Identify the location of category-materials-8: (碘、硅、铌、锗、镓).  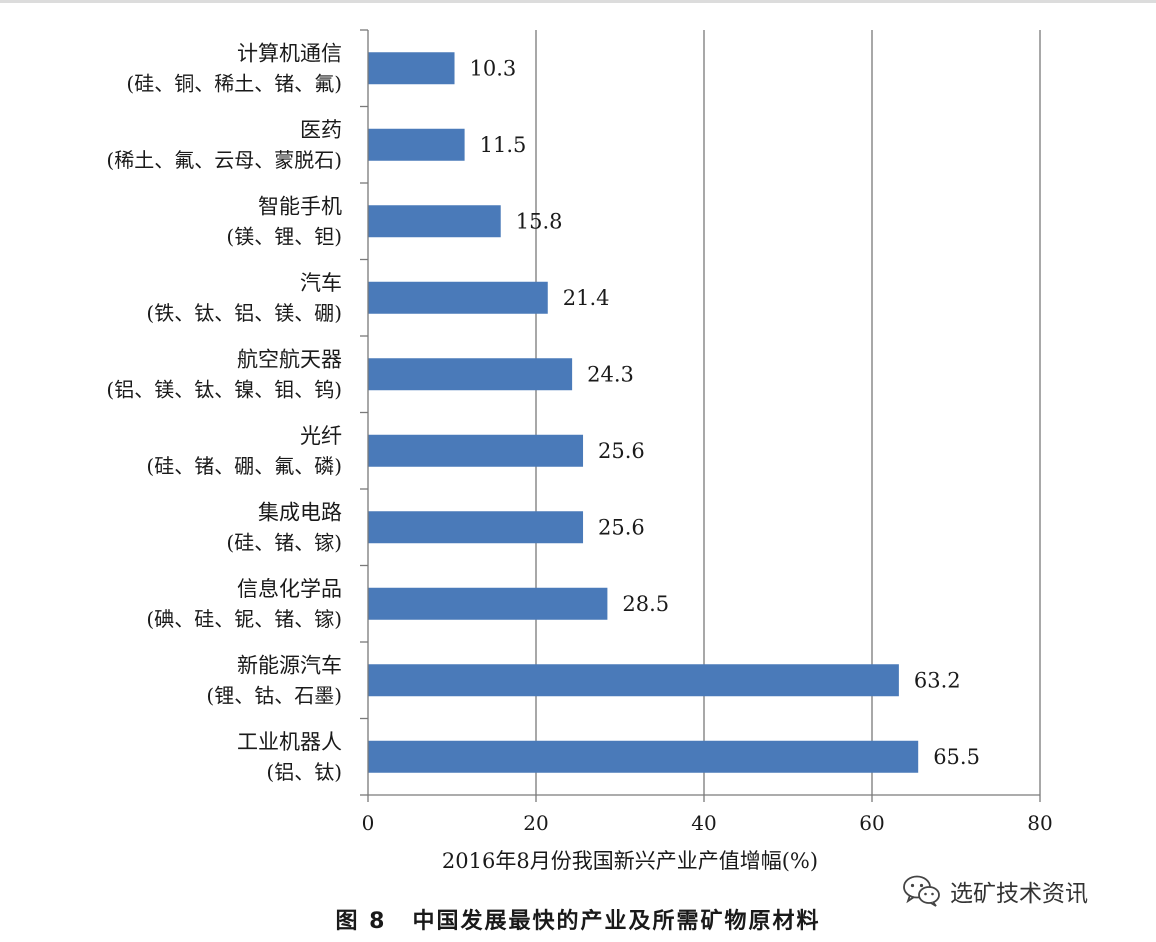
(244, 619).